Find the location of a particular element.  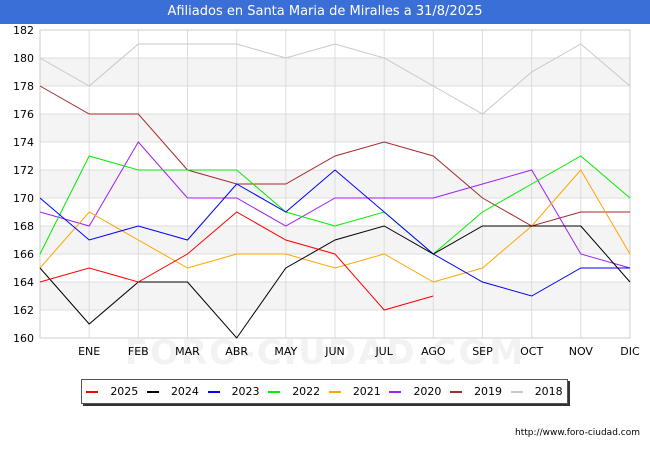

x-tick-label: ENE is located at coordinates (89, 351).